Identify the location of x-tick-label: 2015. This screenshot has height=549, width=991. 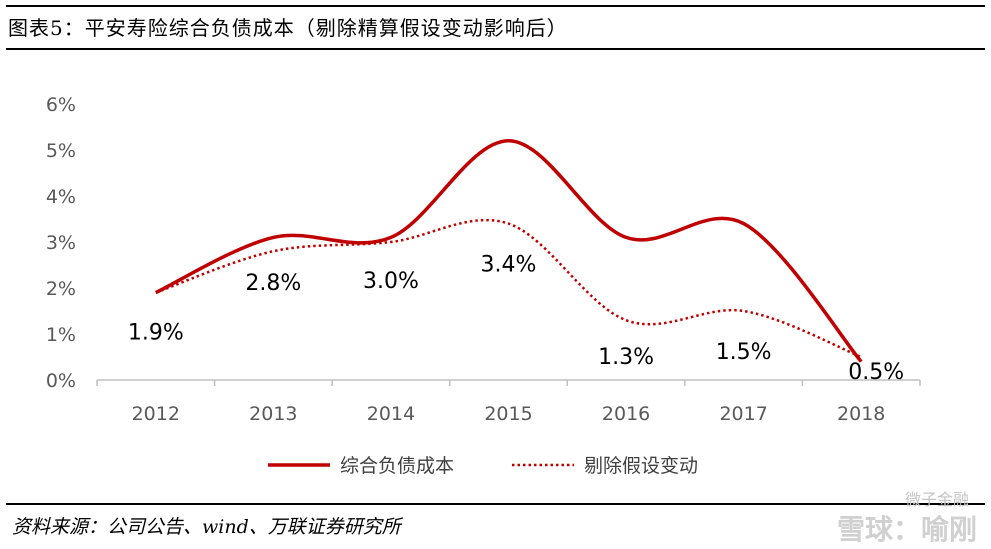
(508, 414).